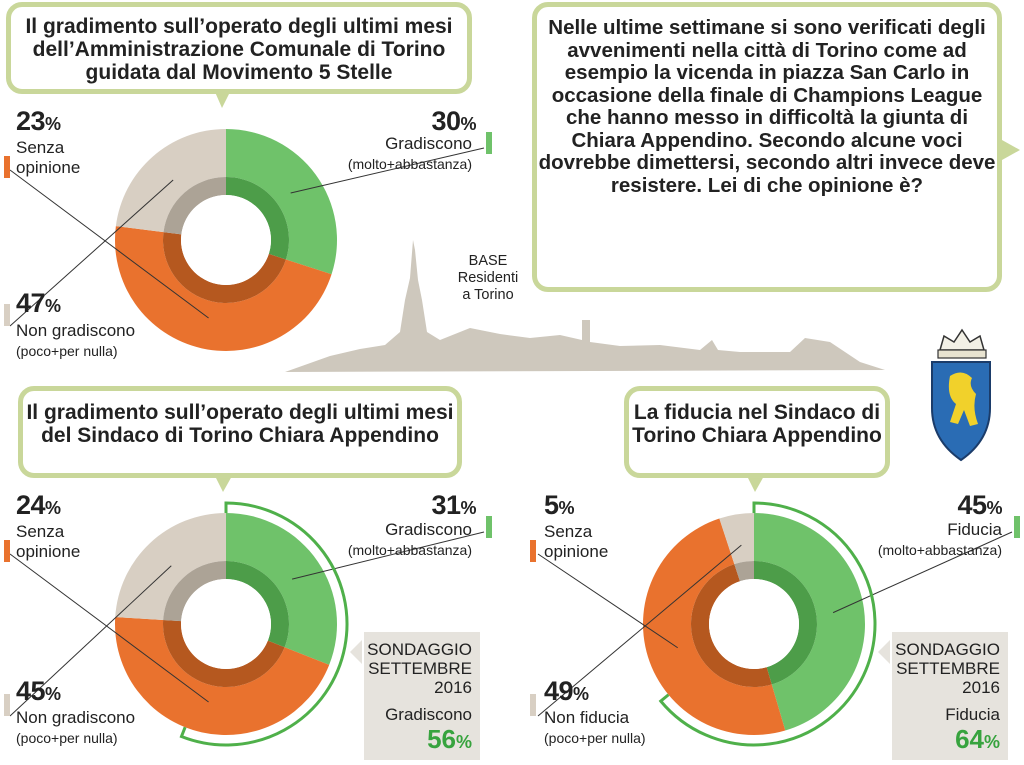 Image resolution: width=1024 pixels, height=765 pixels. What do you see at coordinates (981, 687) in the screenshot?
I see `chart3-poll-line-3: 2016` at bounding box center [981, 687].